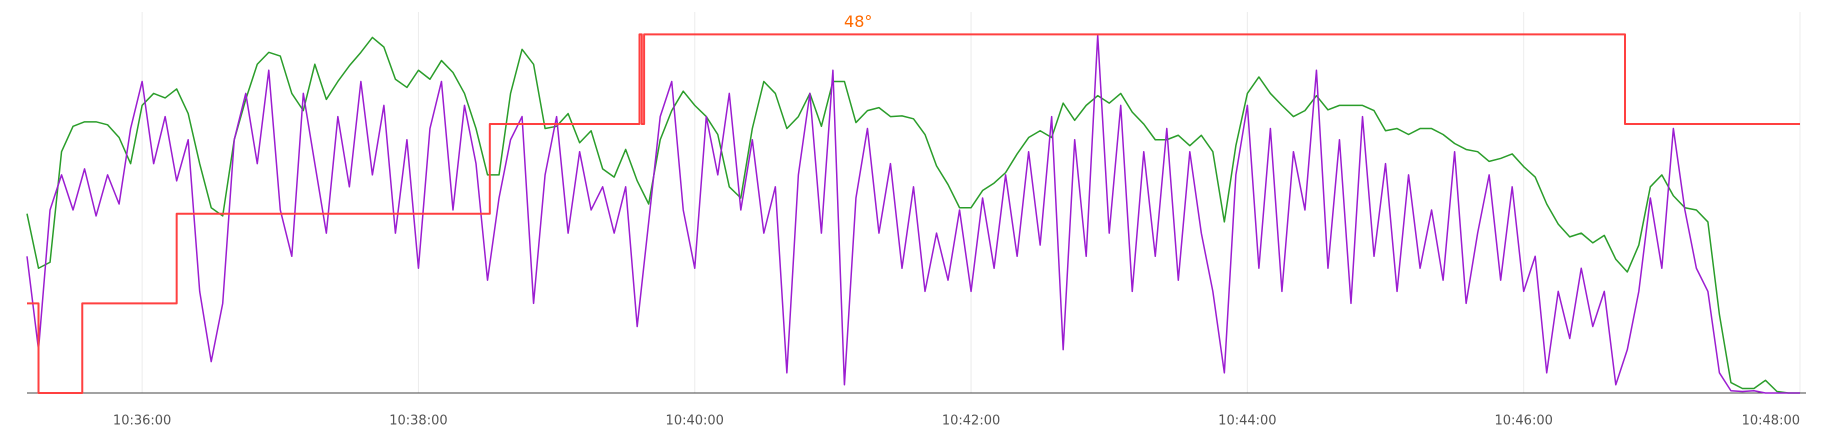  Describe the element at coordinates (418, 421) in the screenshot. I see `x-tick-label: 10:38:00` at that location.